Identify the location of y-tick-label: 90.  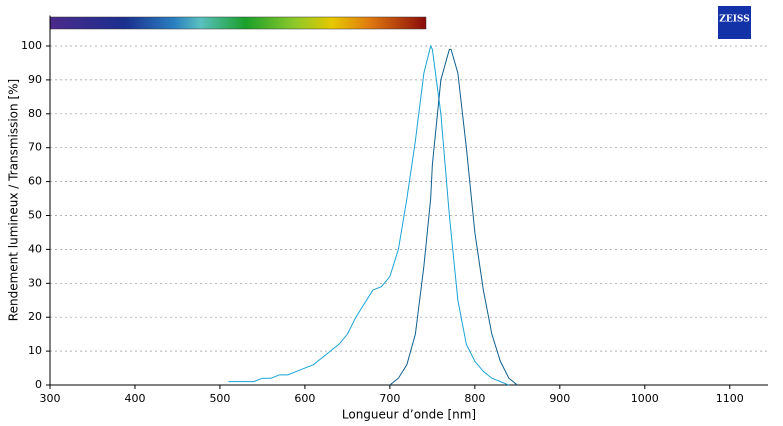
(35, 79).